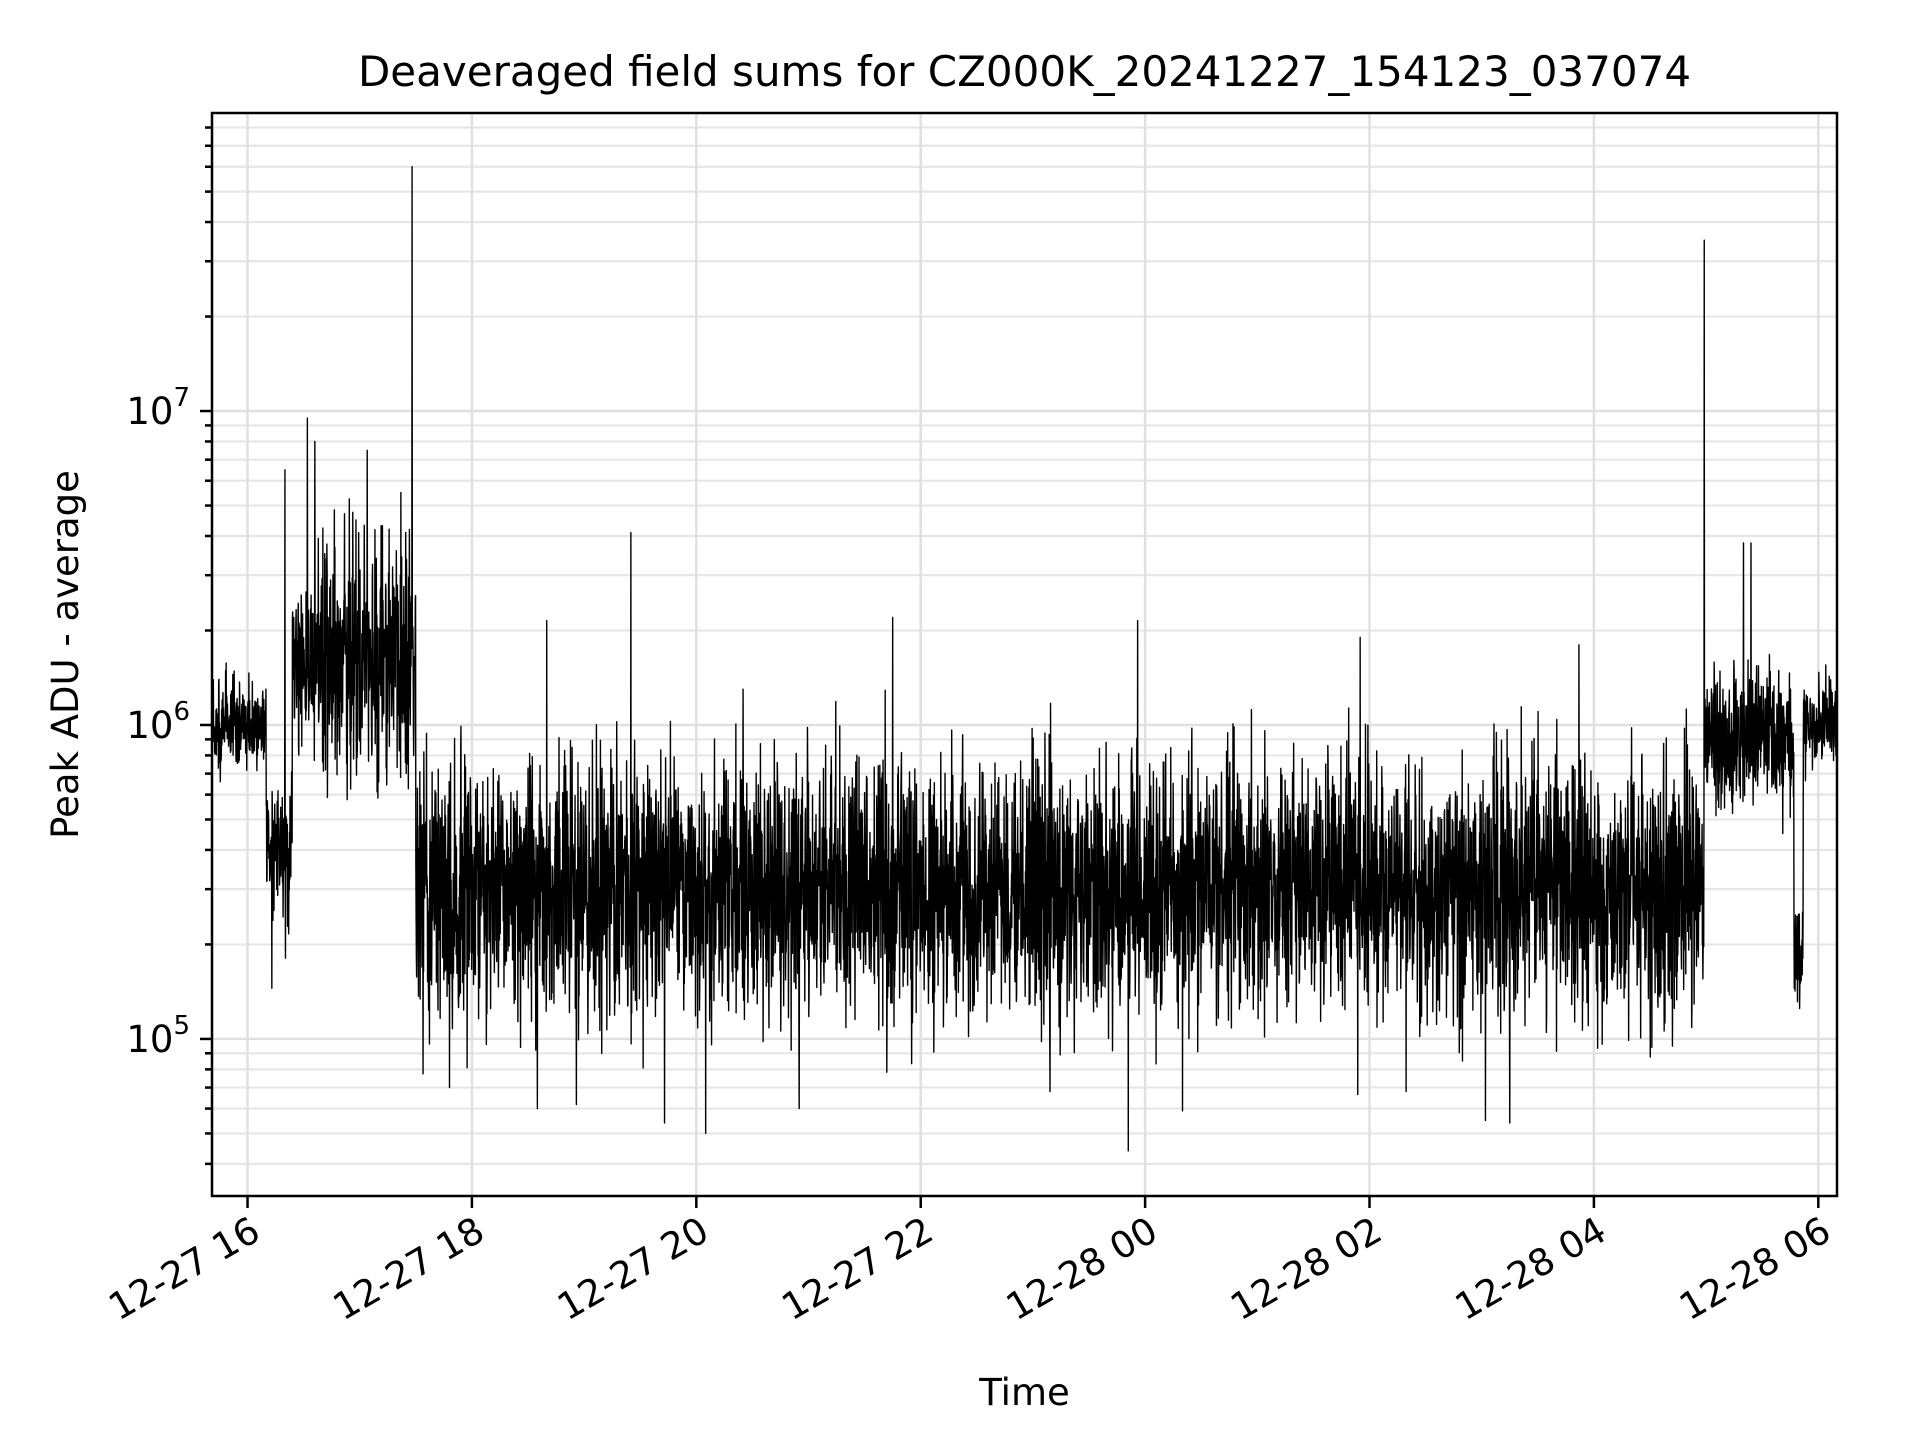  I want to click on y-tick-label: 10⁷, so click(158, 408).